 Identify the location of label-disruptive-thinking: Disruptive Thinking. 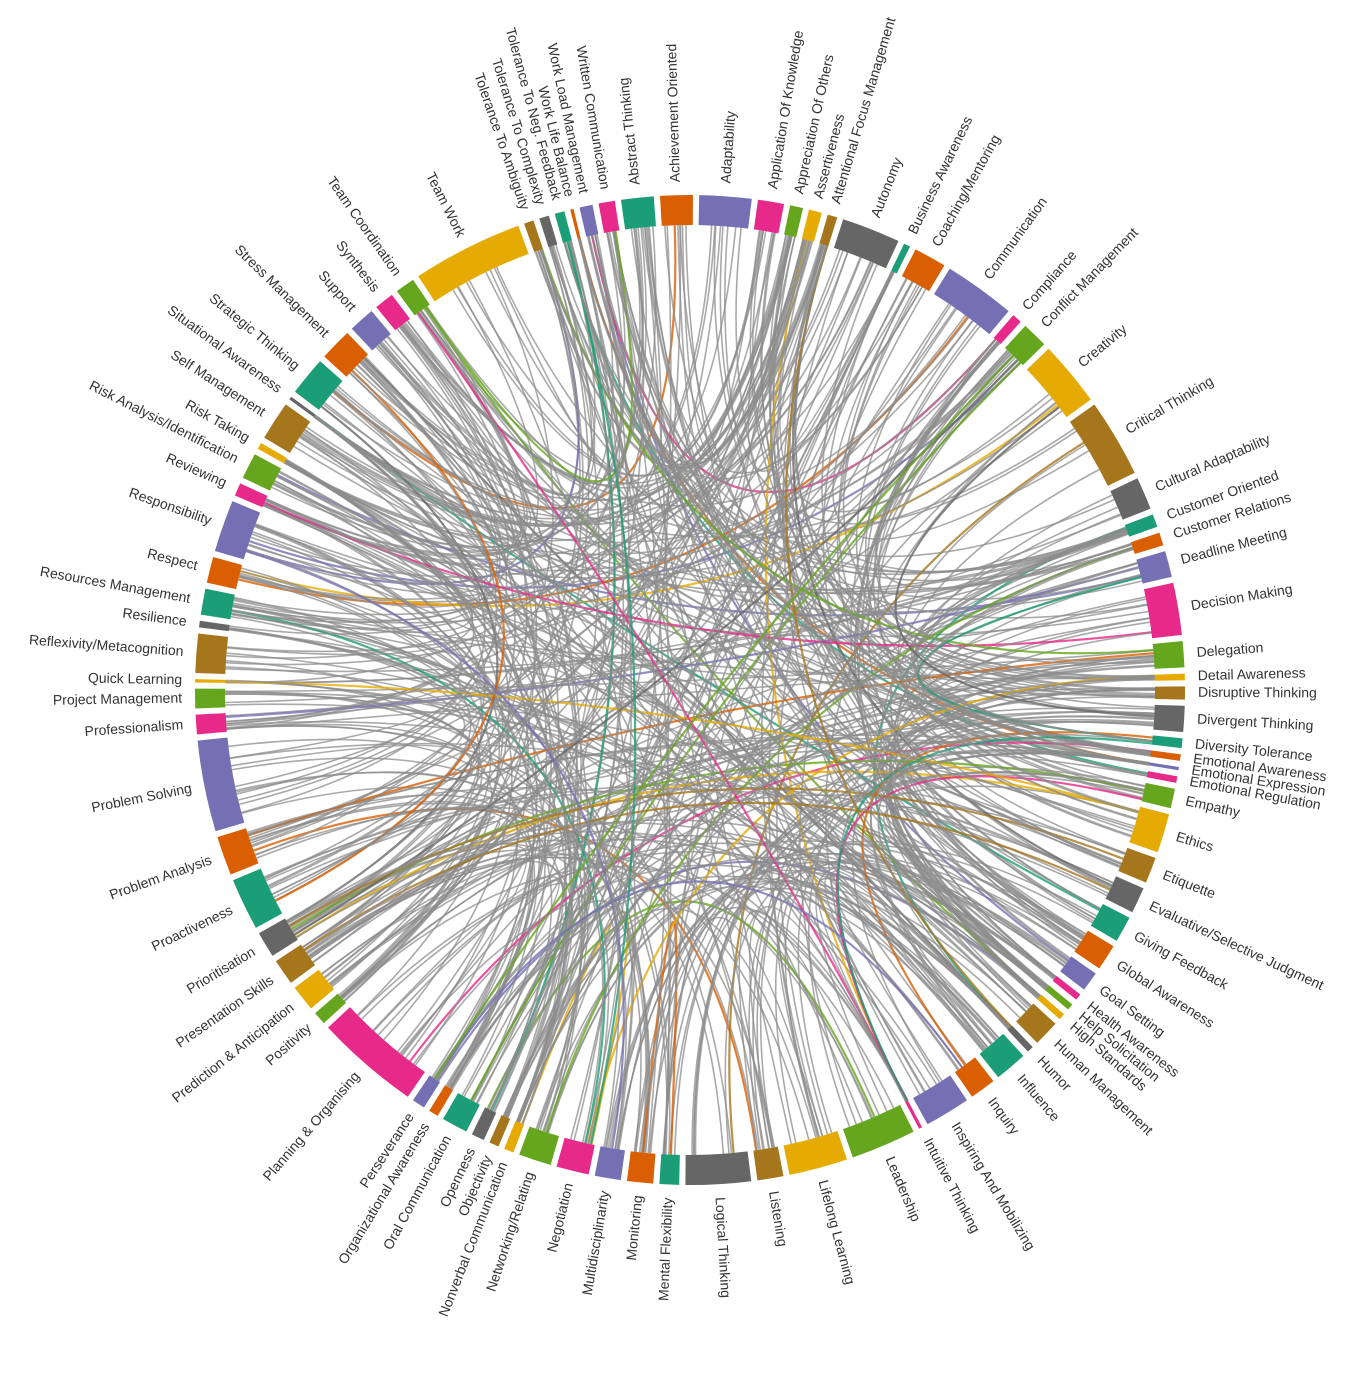
(1257, 692).